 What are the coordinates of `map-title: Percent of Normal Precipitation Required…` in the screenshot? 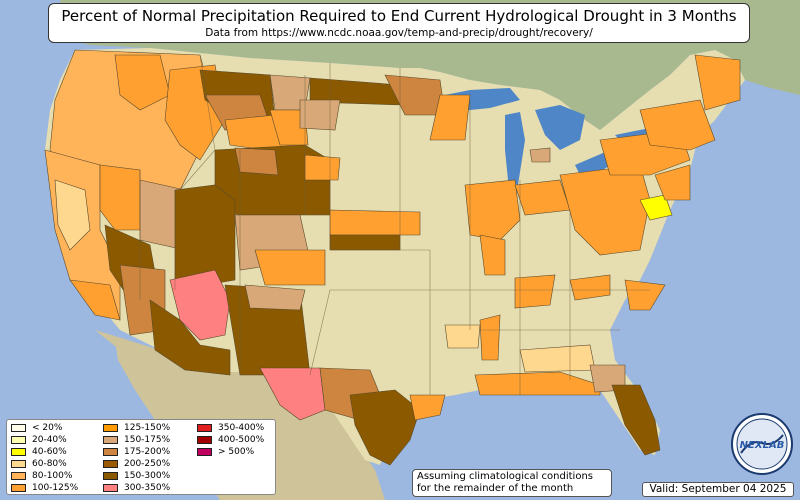 It's located at (399, 16).